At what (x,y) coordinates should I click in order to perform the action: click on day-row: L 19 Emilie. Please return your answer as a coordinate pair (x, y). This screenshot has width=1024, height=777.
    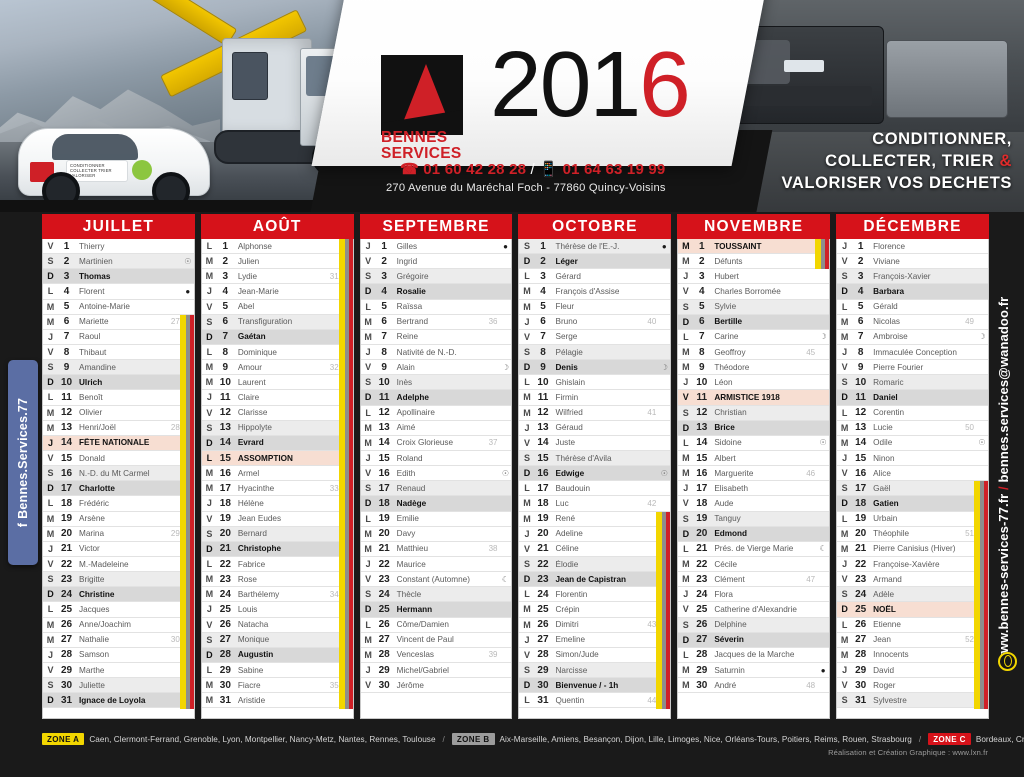
    Looking at the image, I should click on (436, 519).